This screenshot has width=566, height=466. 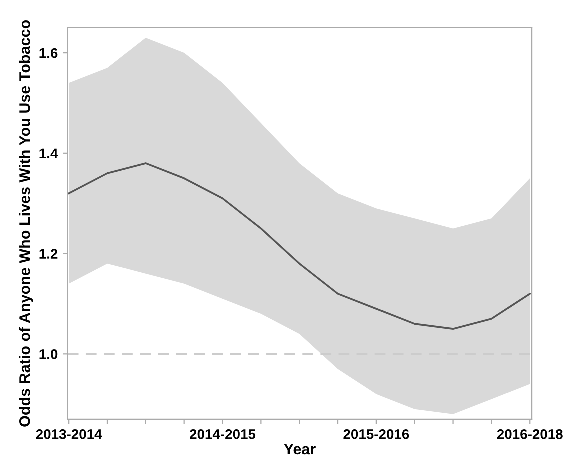 I want to click on y-axis-title: Odds Ratio of Anyone Who Lives With You Use Tobacco, so click(x=26, y=223).